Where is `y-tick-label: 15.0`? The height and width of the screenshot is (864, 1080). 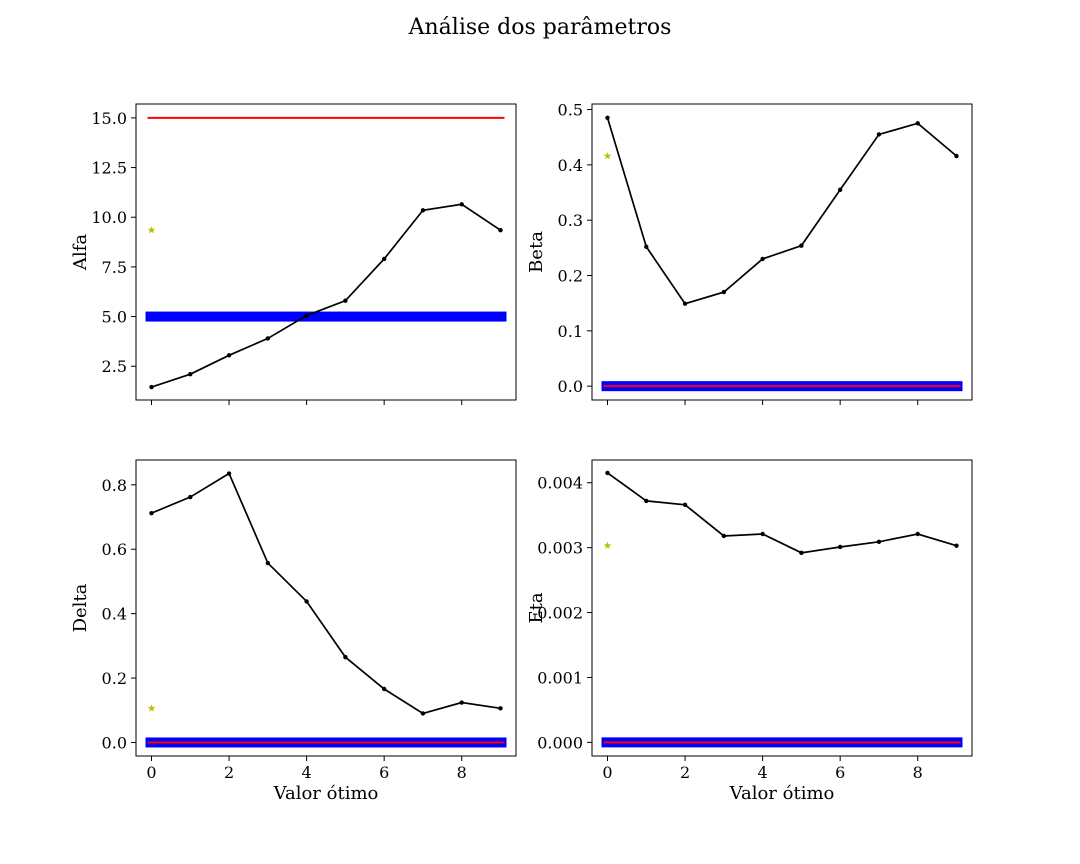 y-tick-label: 15.0 is located at coordinates (109, 118).